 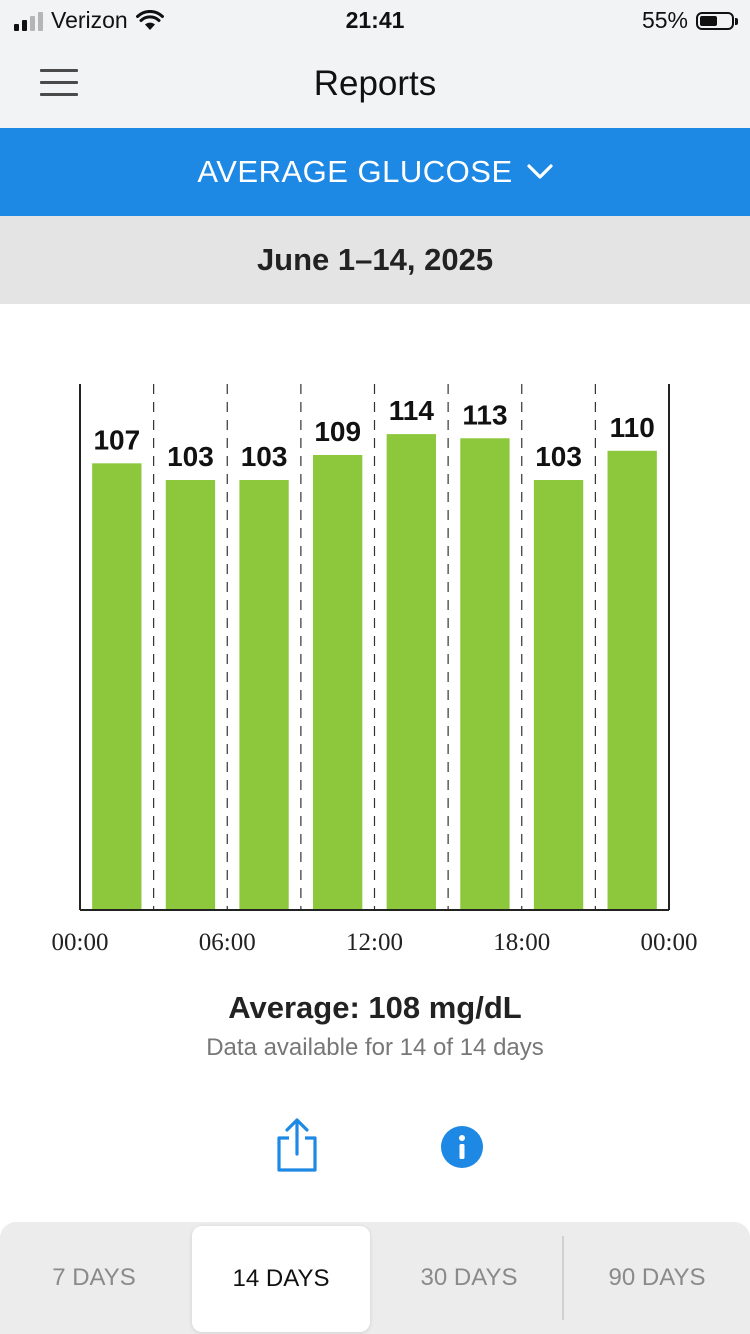 What do you see at coordinates (717, 20) in the screenshot?
I see `battery-icon` at bounding box center [717, 20].